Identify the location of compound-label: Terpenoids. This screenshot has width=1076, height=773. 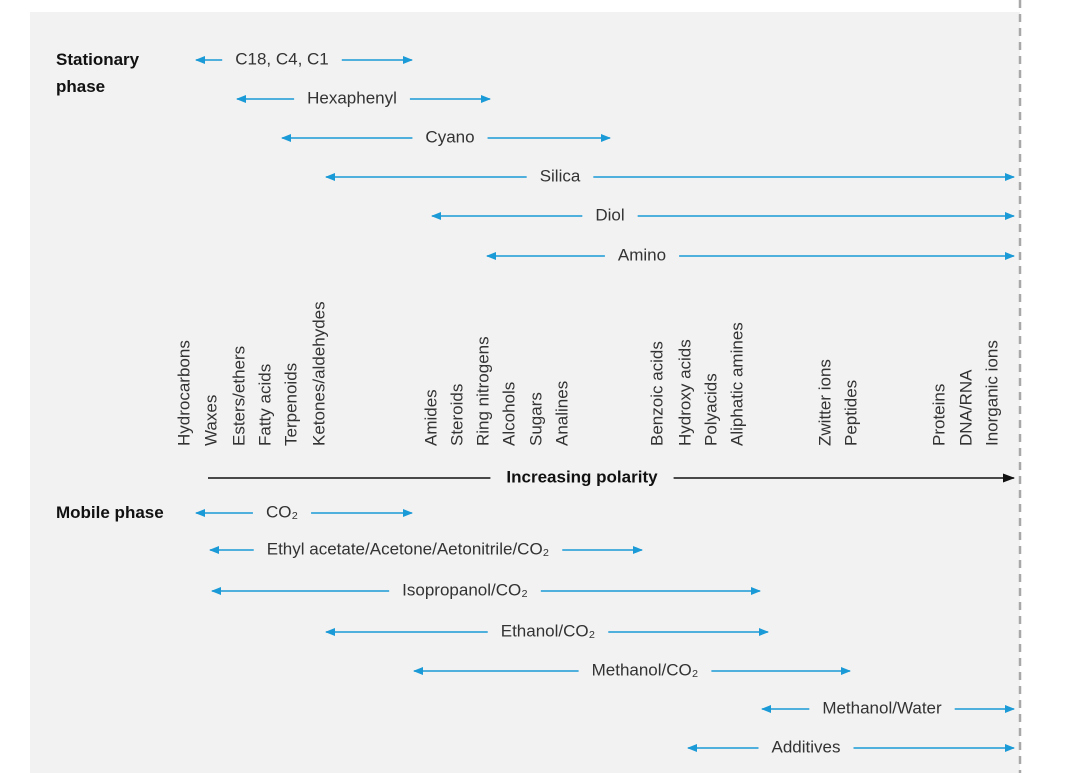
(290, 404).